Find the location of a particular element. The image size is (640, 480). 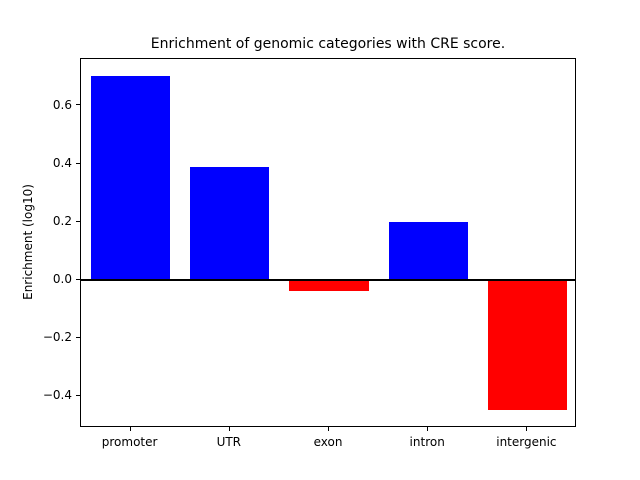

bar-intergenic is located at coordinates (527, 345).